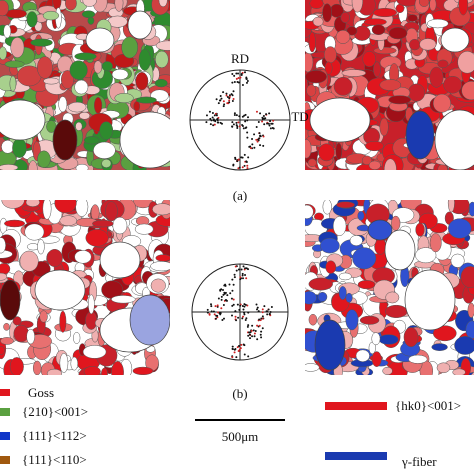 This screenshot has height=474, width=474. What do you see at coordinates (5, 392) in the screenshot?
I see `legend-swatch` at bounding box center [5, 392].